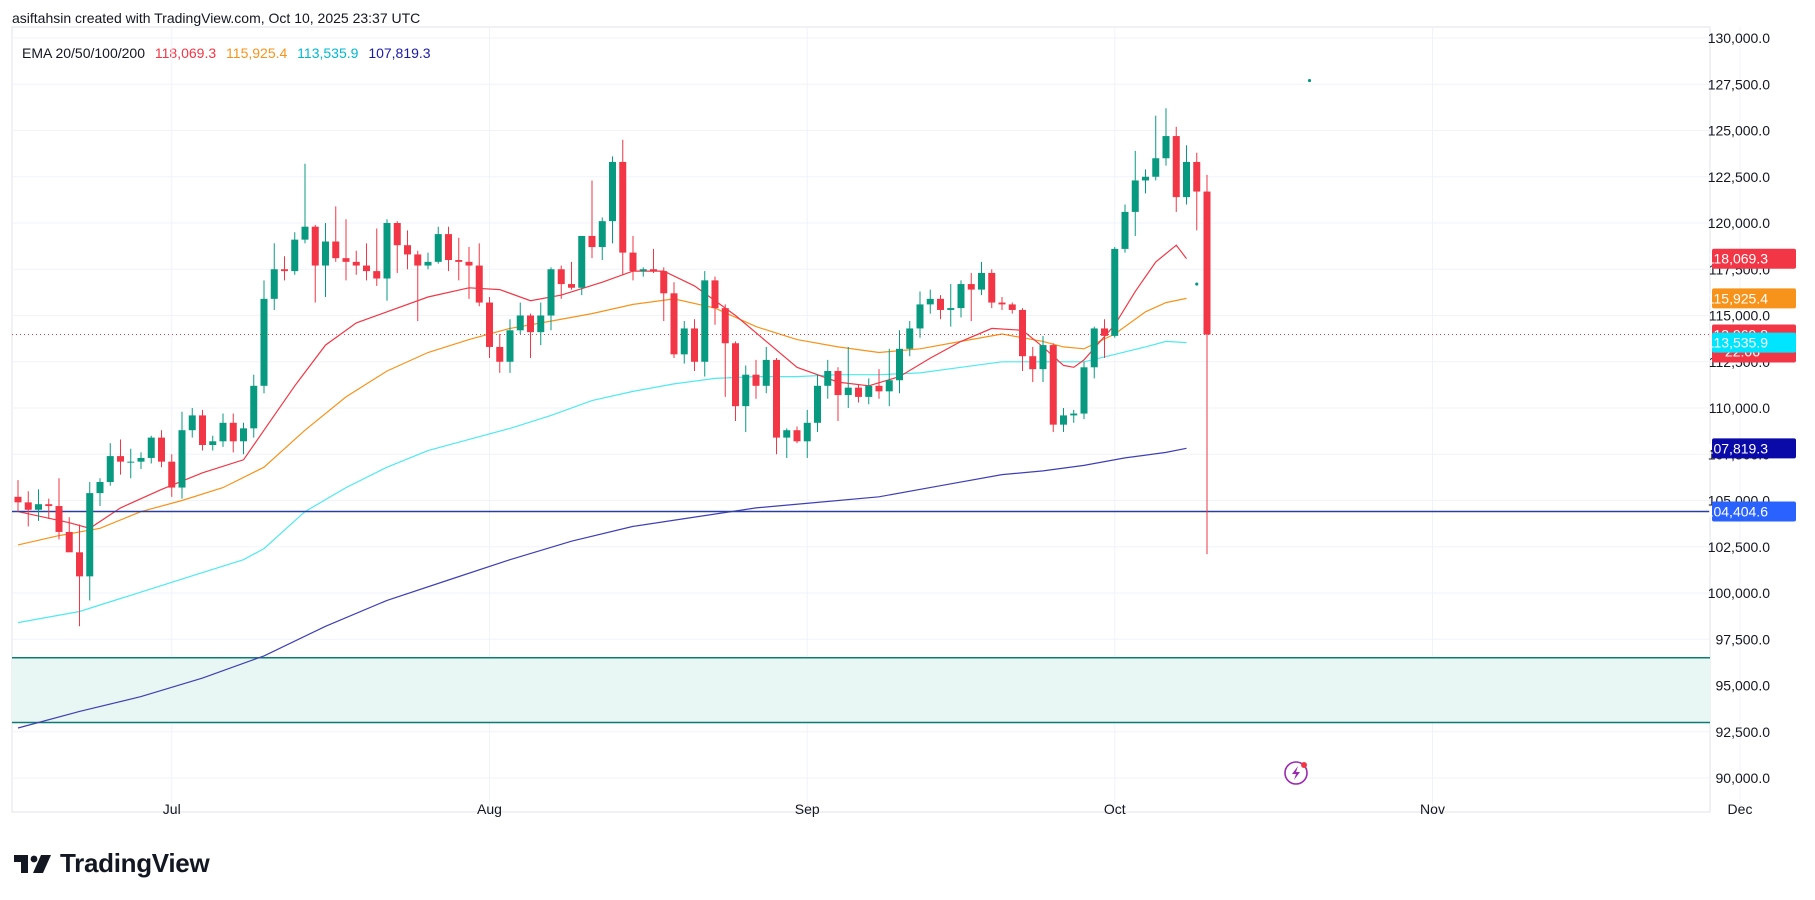  Describe the element at coordinates (1737, 512) in the screenshot. I see `price-tag-label: 104,404.6` at that location.